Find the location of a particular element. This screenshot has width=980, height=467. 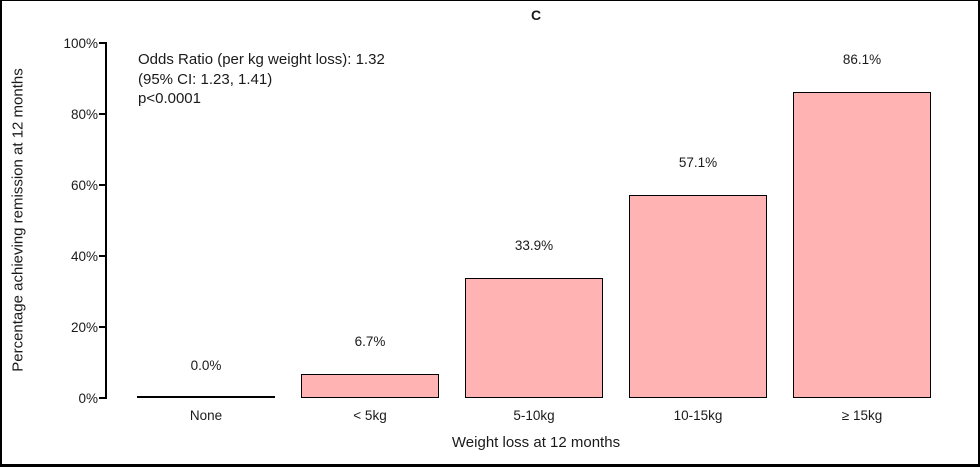

p-value-line: p<0.0001 is located at coordinates (169, 98).